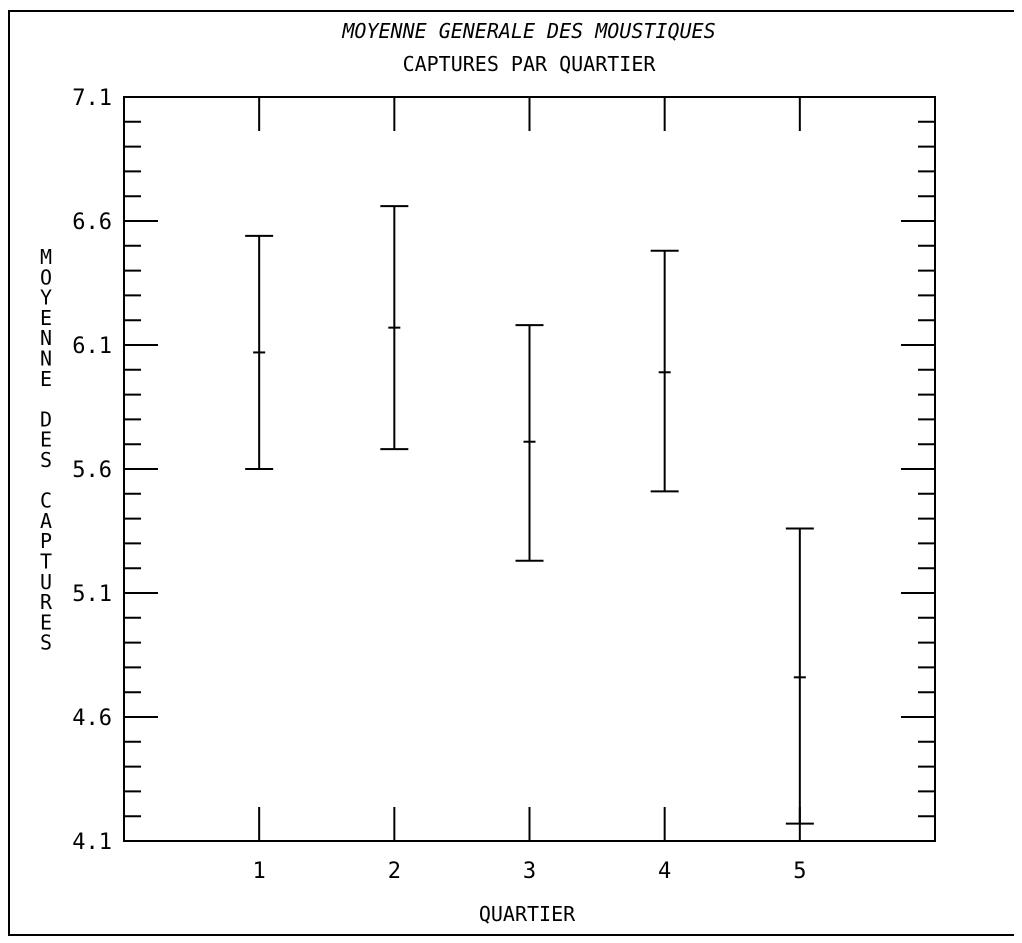  I want to click on y-axis-label-char: A, so click(46, 521).